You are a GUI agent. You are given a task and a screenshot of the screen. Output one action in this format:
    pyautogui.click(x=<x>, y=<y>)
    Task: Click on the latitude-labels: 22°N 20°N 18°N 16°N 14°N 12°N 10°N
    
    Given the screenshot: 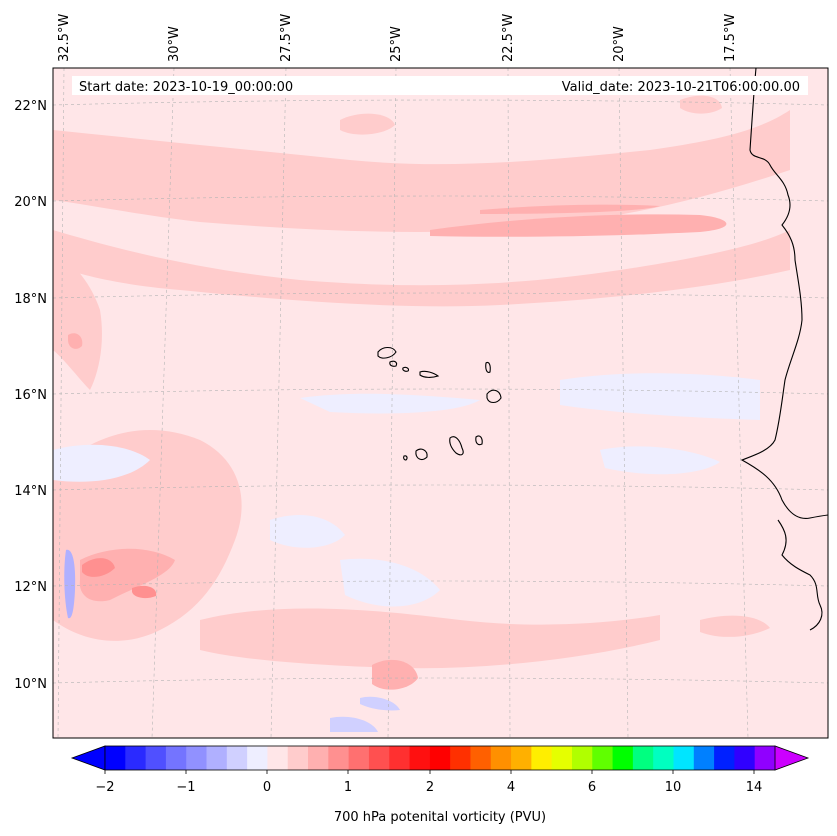 What is the action you would take?
    pyautogui.click(x=30, y=395)
    